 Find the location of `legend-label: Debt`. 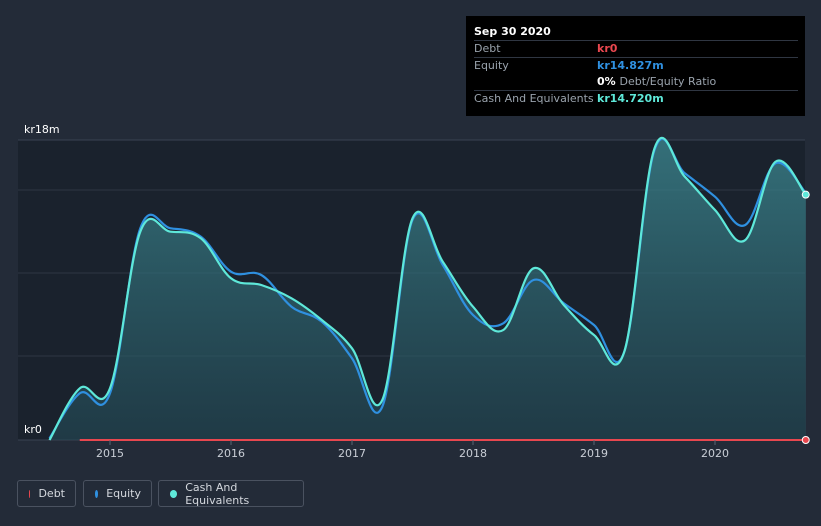

legend-label: Debt is located at coordinates (51, 493).